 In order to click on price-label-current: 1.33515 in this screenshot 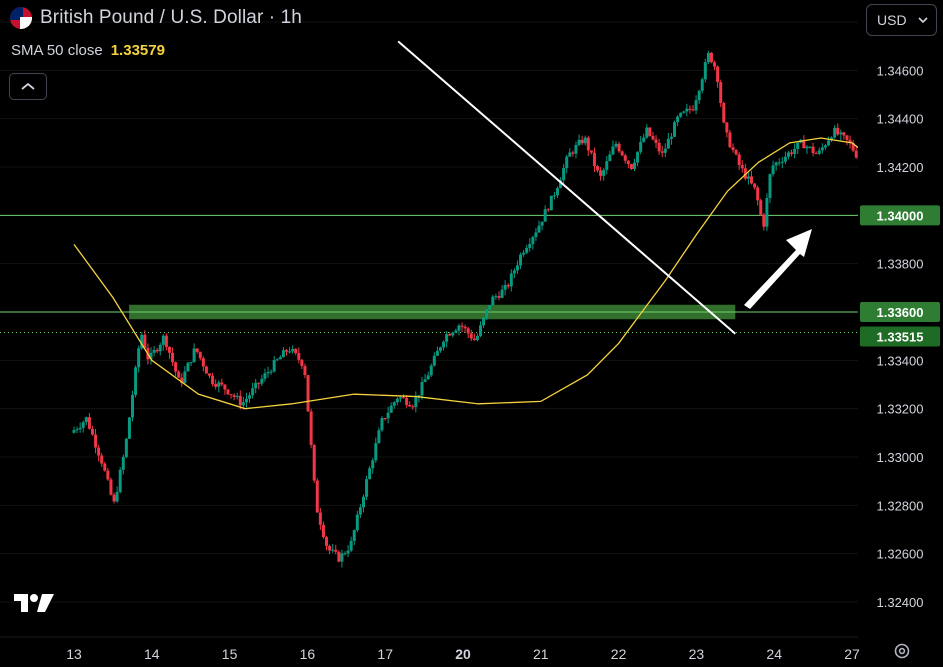, I will do `click(900, 336)`.